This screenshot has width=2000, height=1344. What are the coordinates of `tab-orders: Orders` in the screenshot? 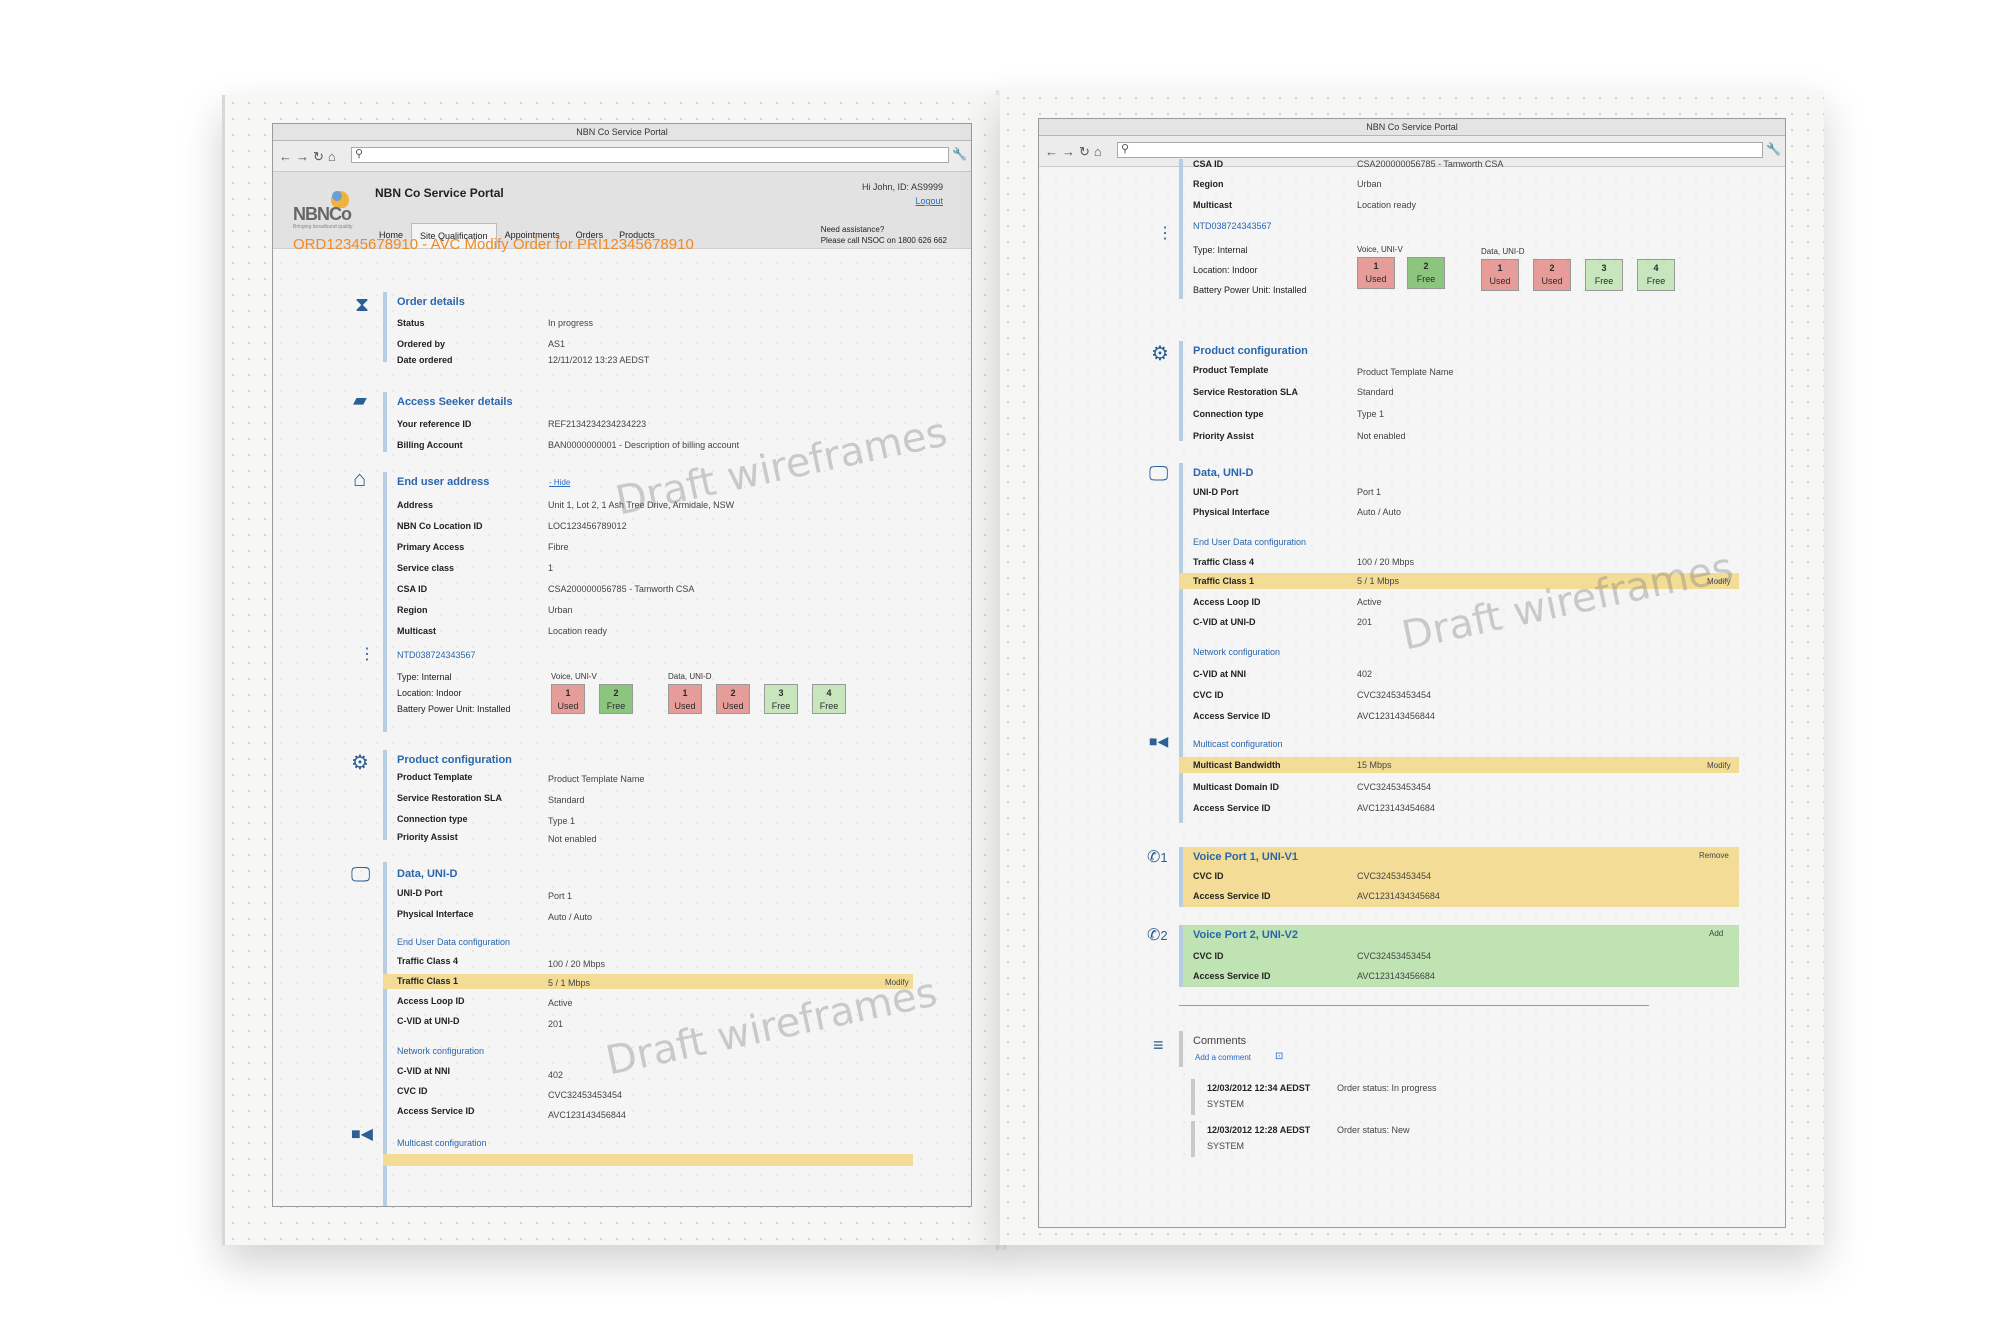 It's located at (589, 235).